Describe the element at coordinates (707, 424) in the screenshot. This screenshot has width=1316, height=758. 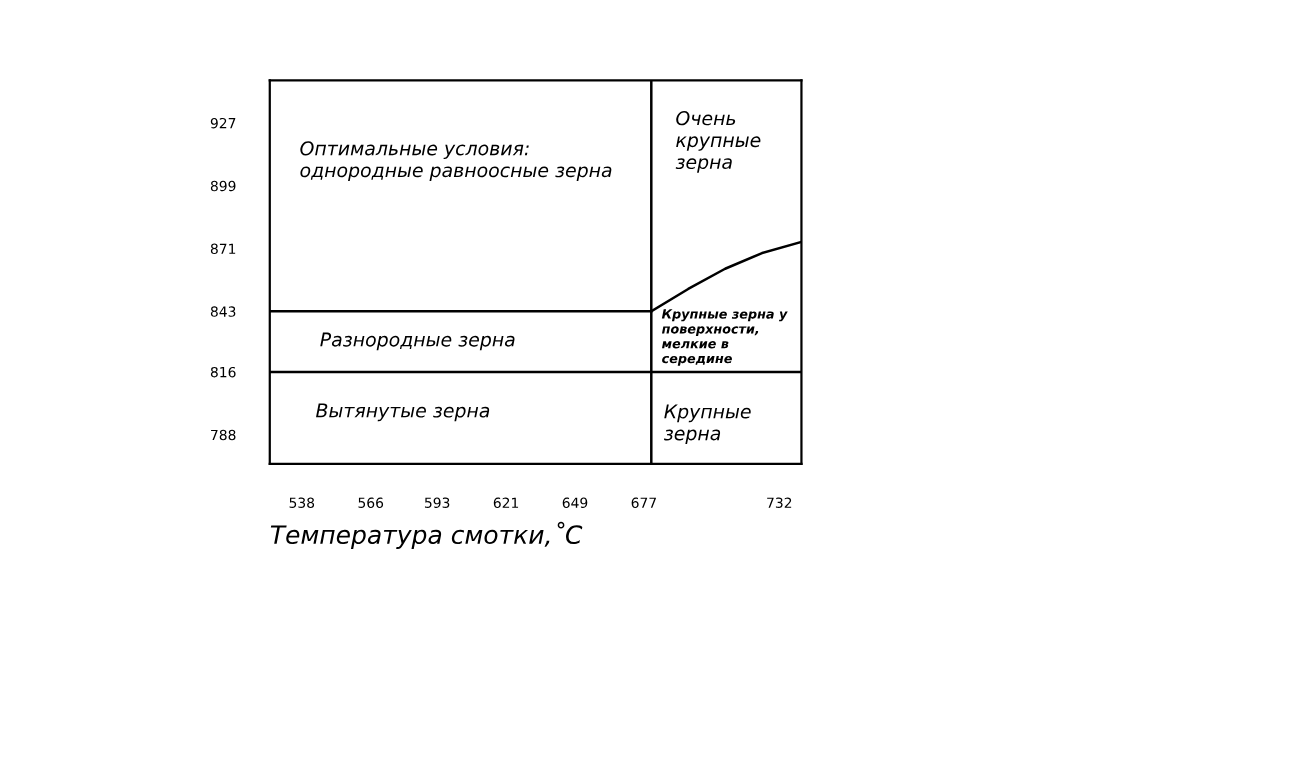
I see `annotation: Крупные зерна` at that location.